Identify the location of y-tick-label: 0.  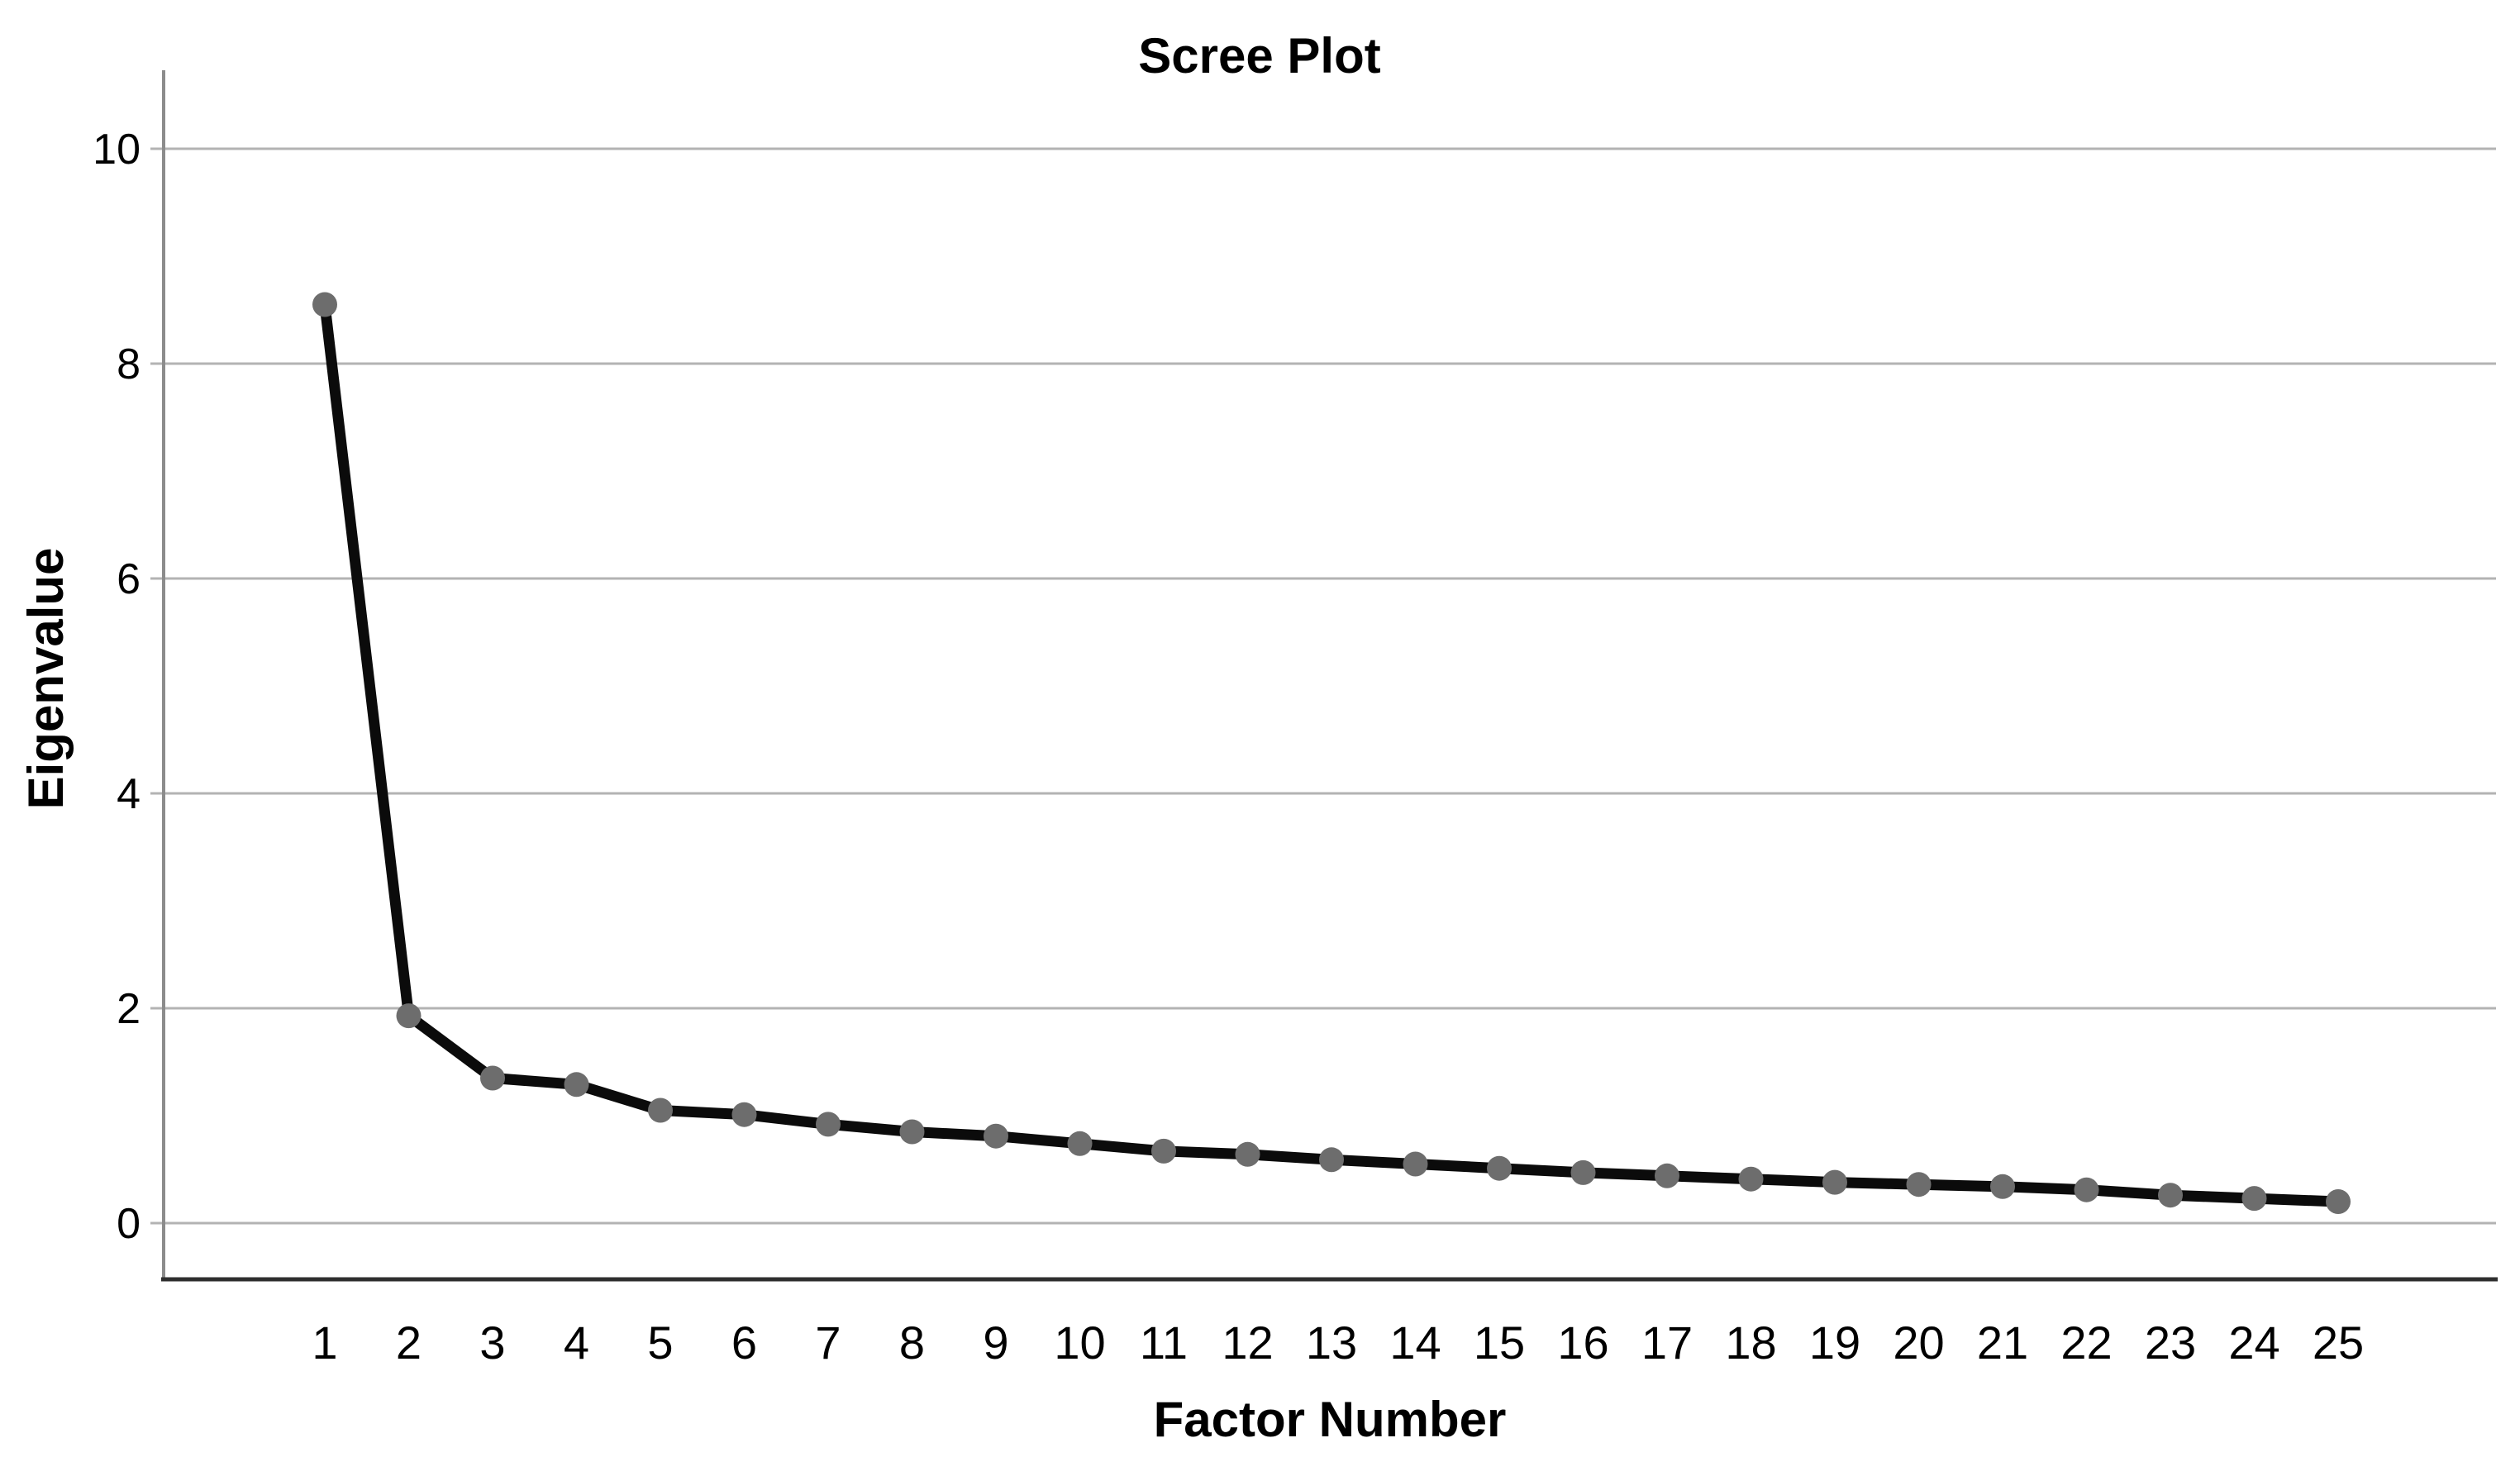
(129, 1224).